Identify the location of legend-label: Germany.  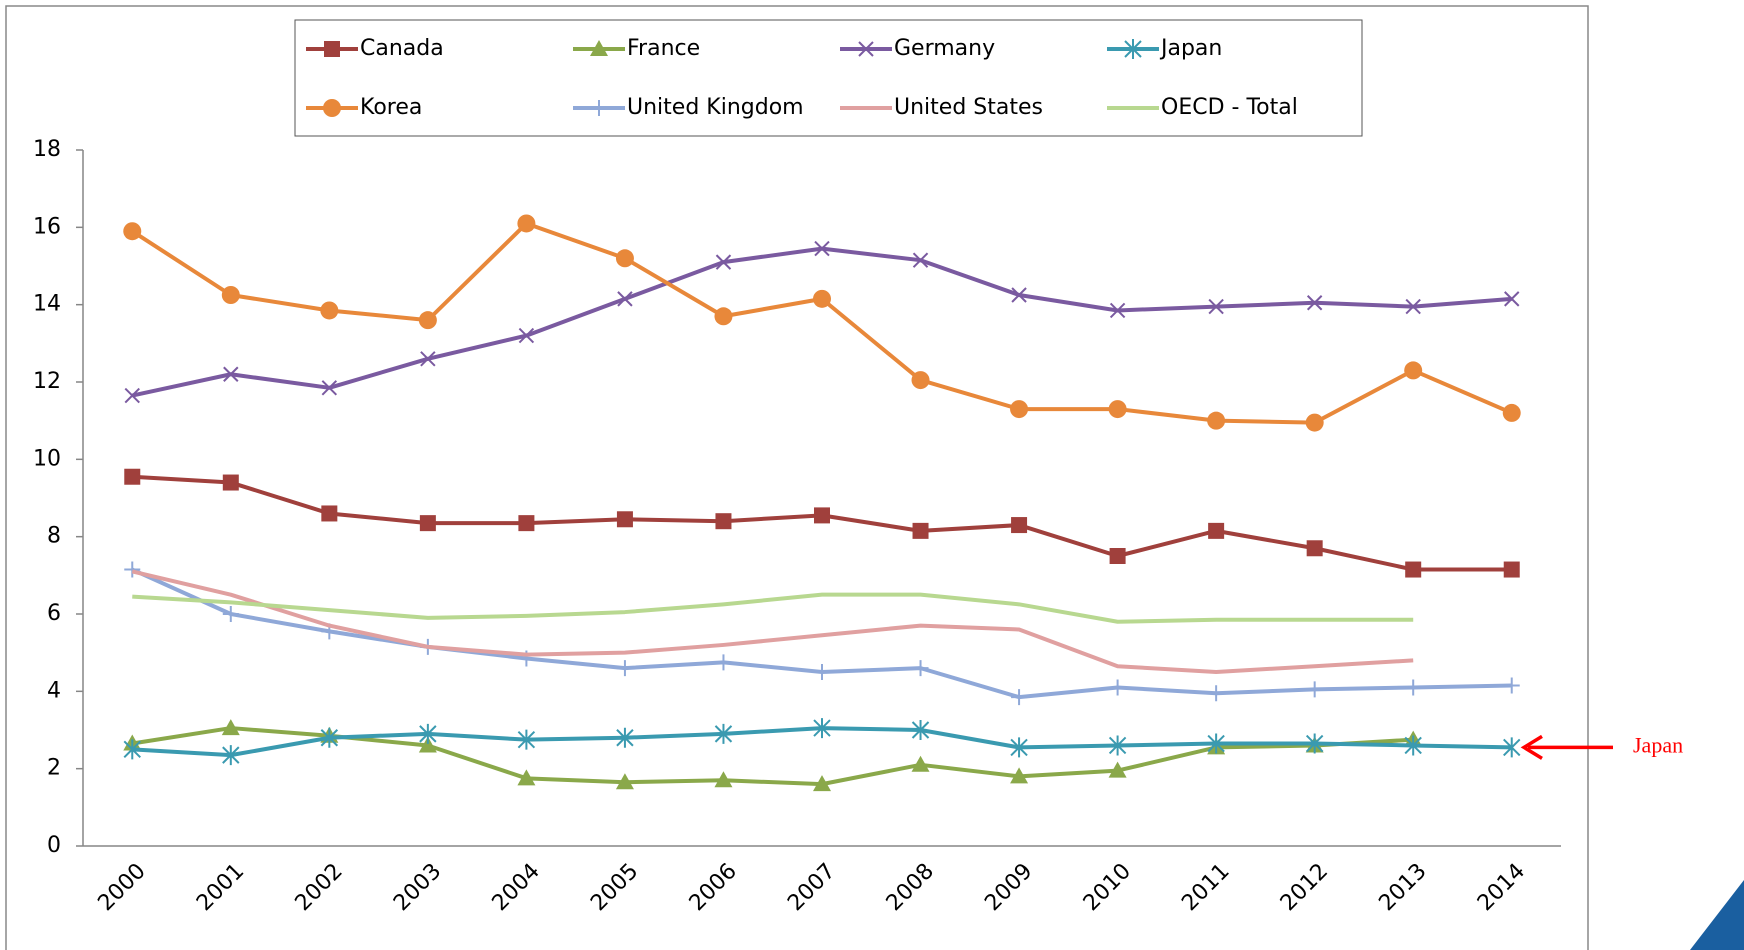
(944, 48).